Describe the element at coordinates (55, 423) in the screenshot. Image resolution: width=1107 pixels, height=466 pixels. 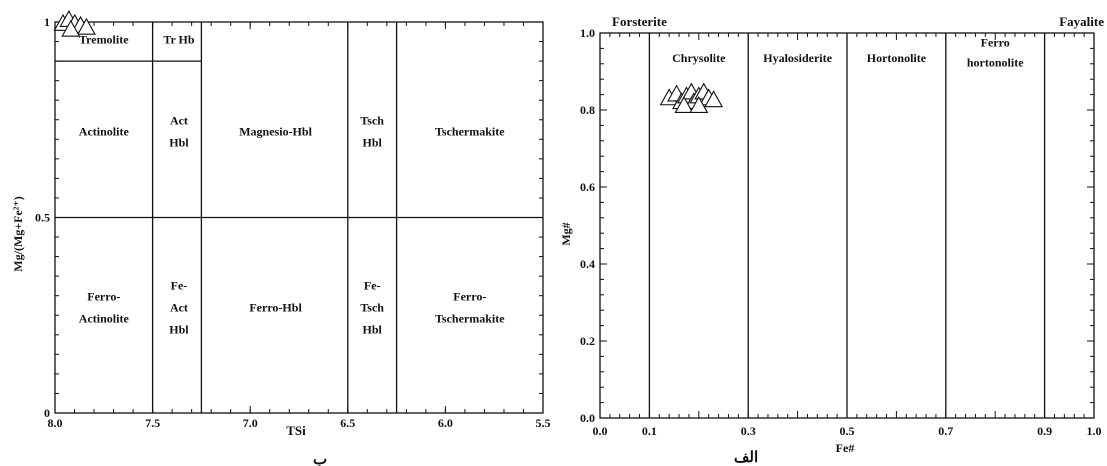
I see `x-tick-label: 8.0` at that location.